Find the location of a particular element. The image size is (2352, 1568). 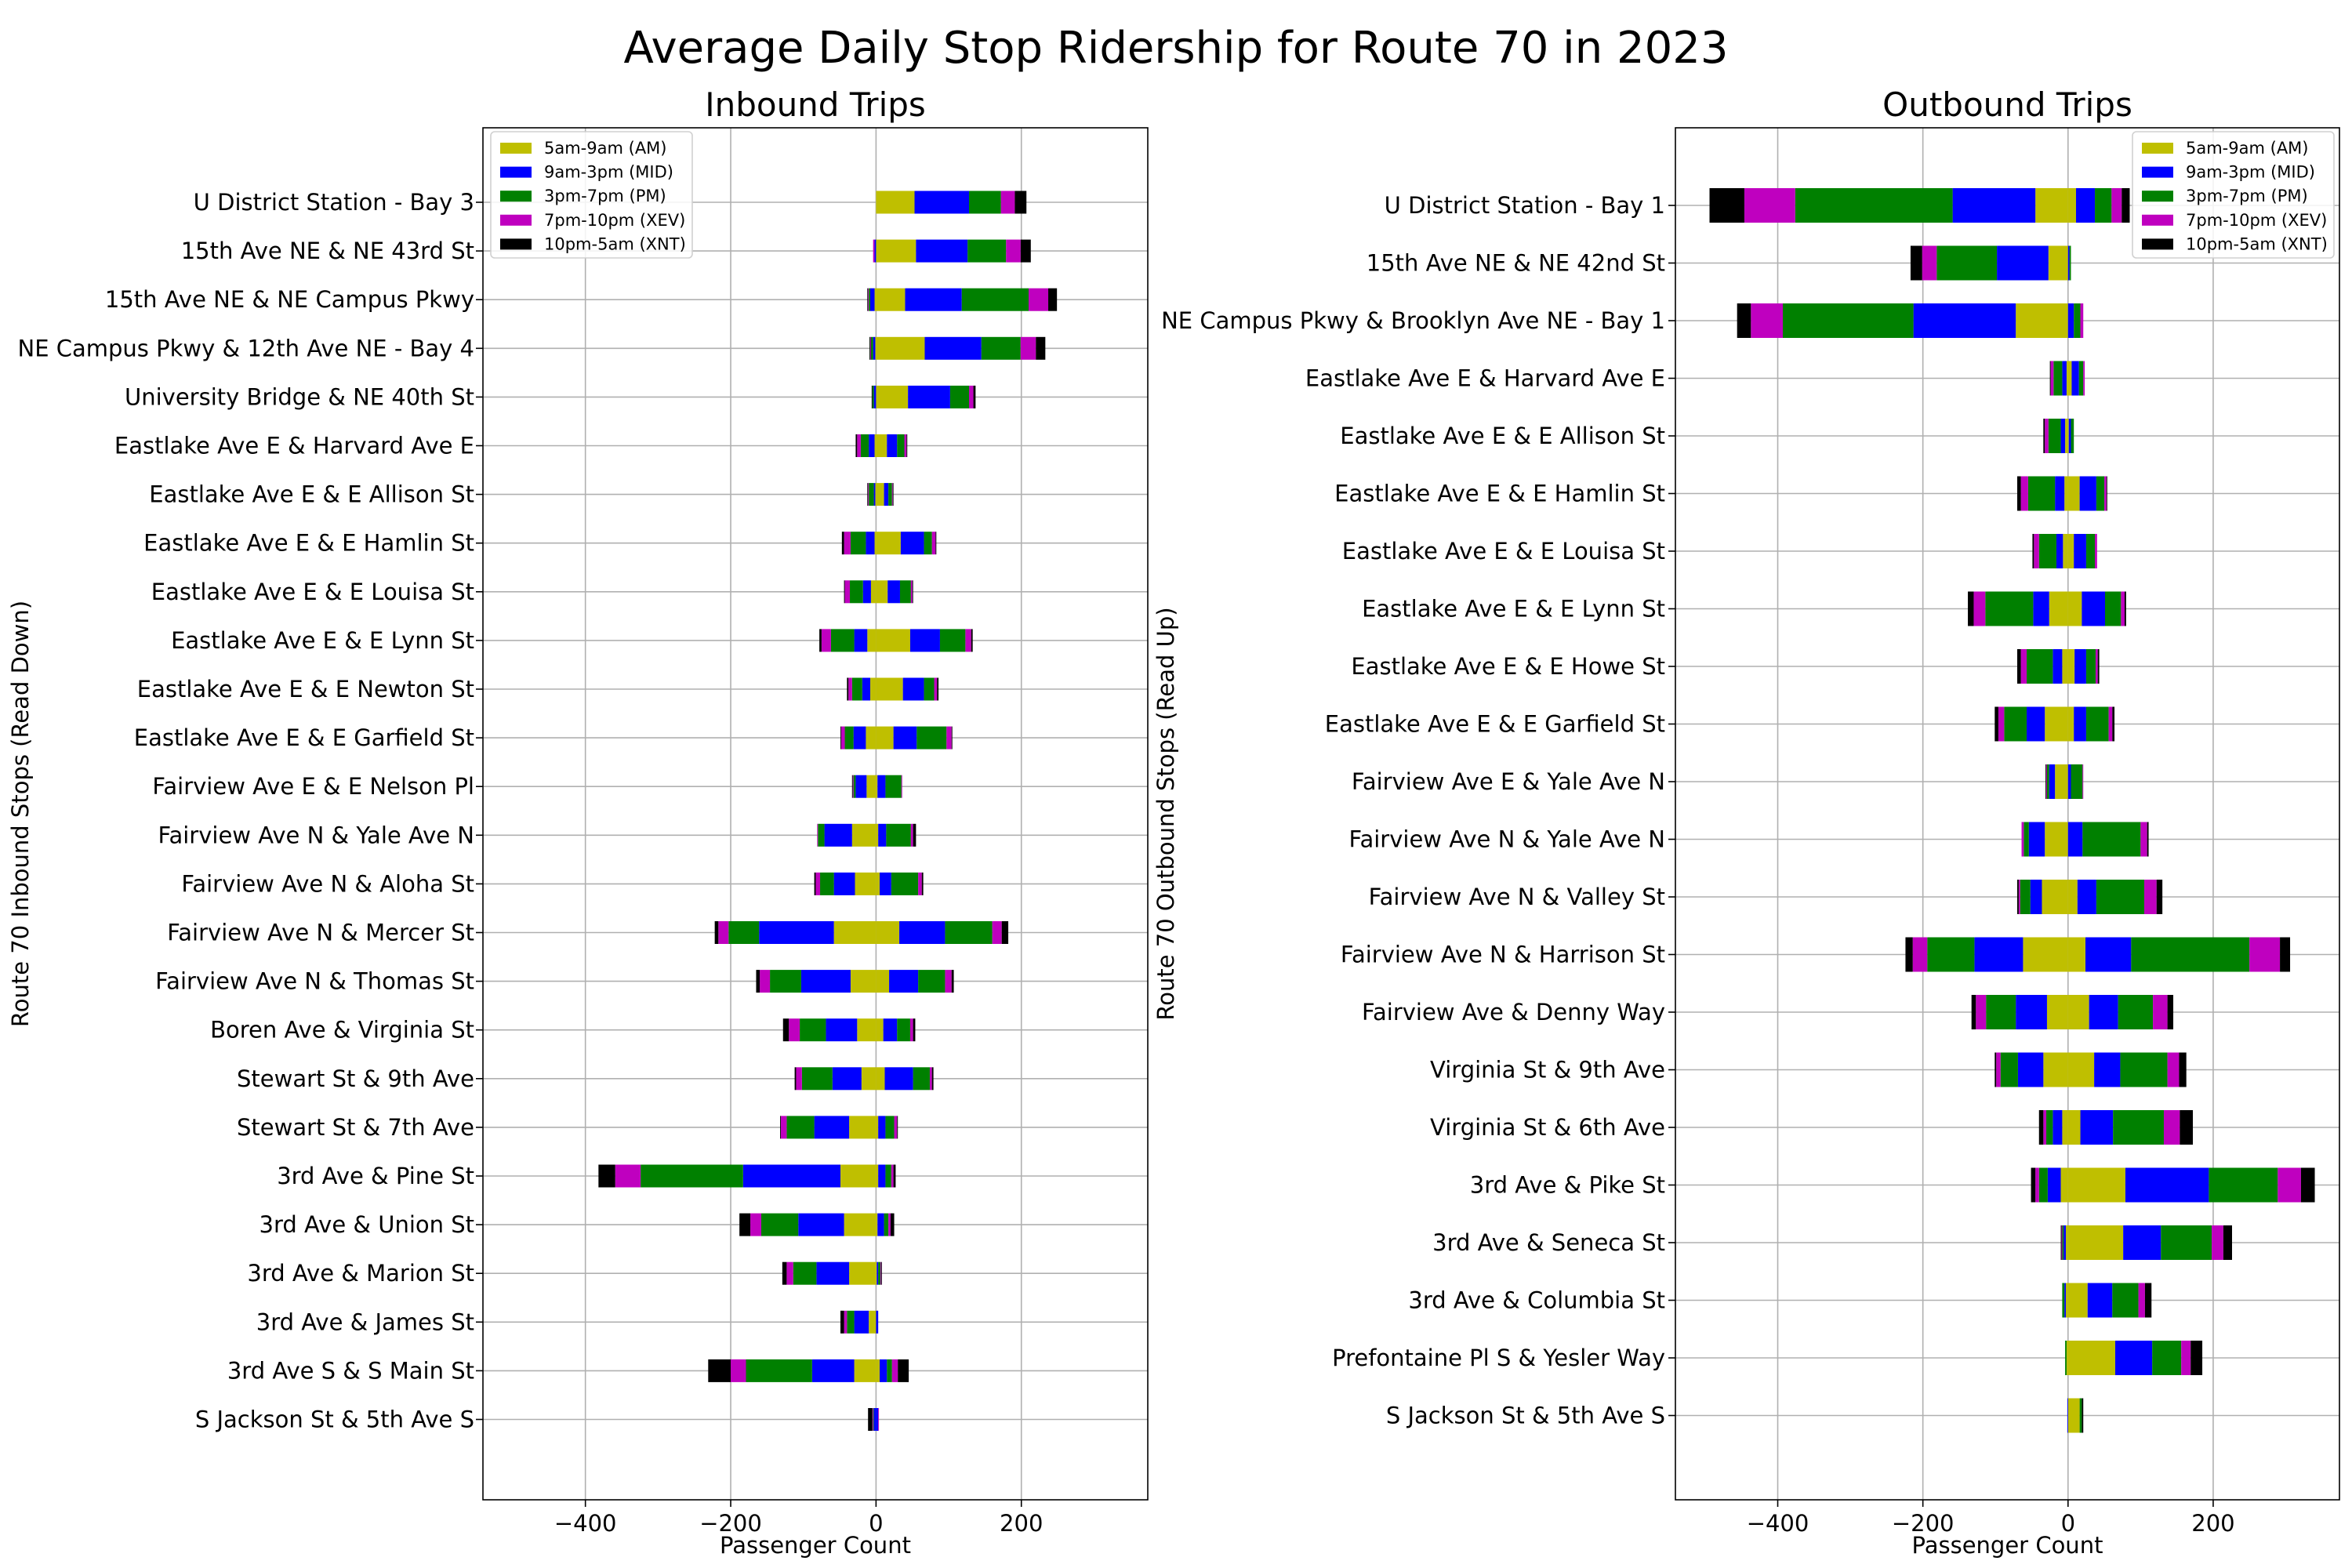

y-tick-label: Eastlake Ave E & E Allison St is located at coordinates (1502, 436).